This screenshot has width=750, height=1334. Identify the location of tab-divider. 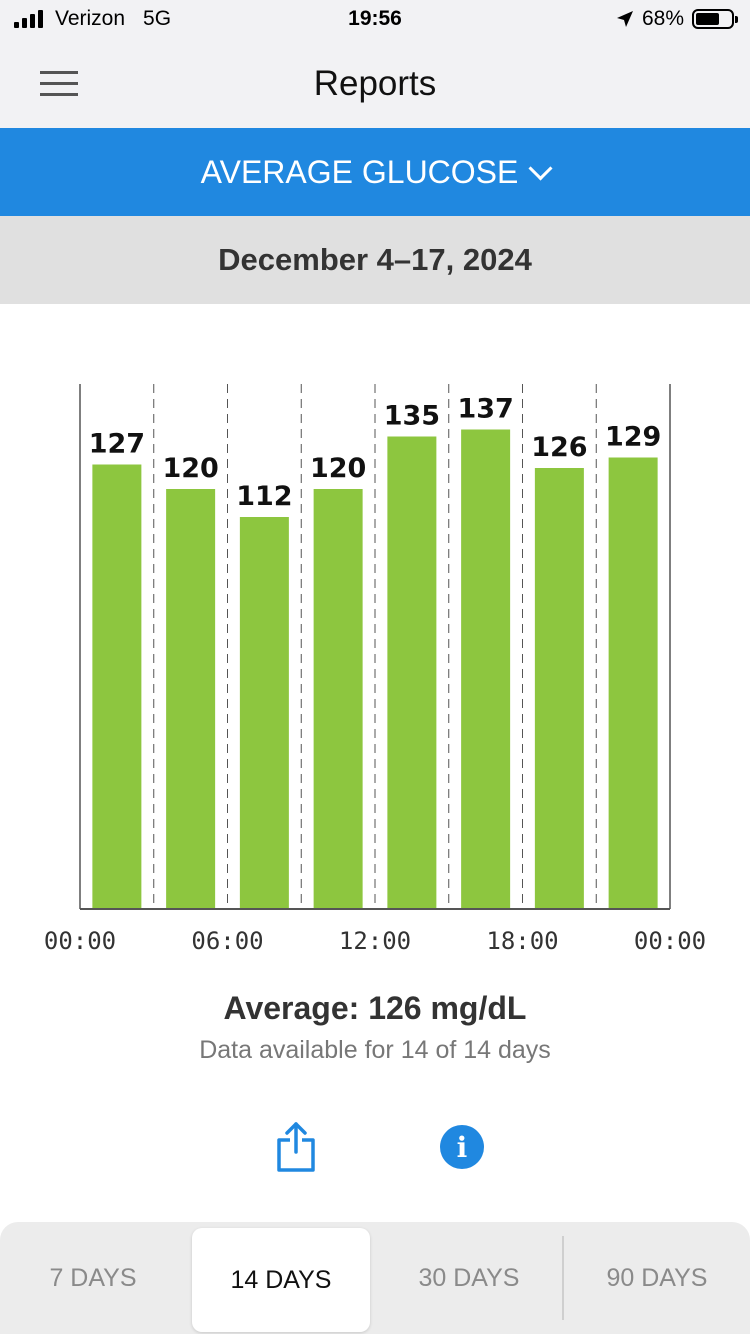
(563, 1278).